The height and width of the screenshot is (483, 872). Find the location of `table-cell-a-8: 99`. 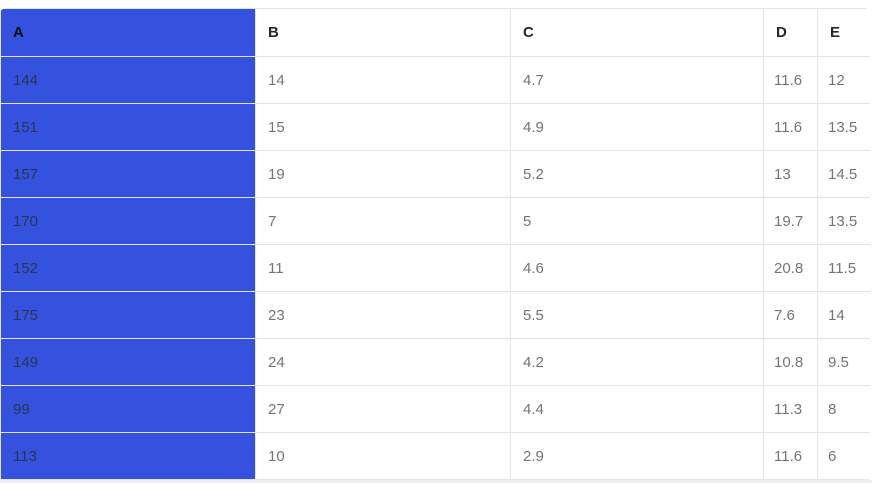

table-cell-a-8: 99 is located at coordinates (128, 409).